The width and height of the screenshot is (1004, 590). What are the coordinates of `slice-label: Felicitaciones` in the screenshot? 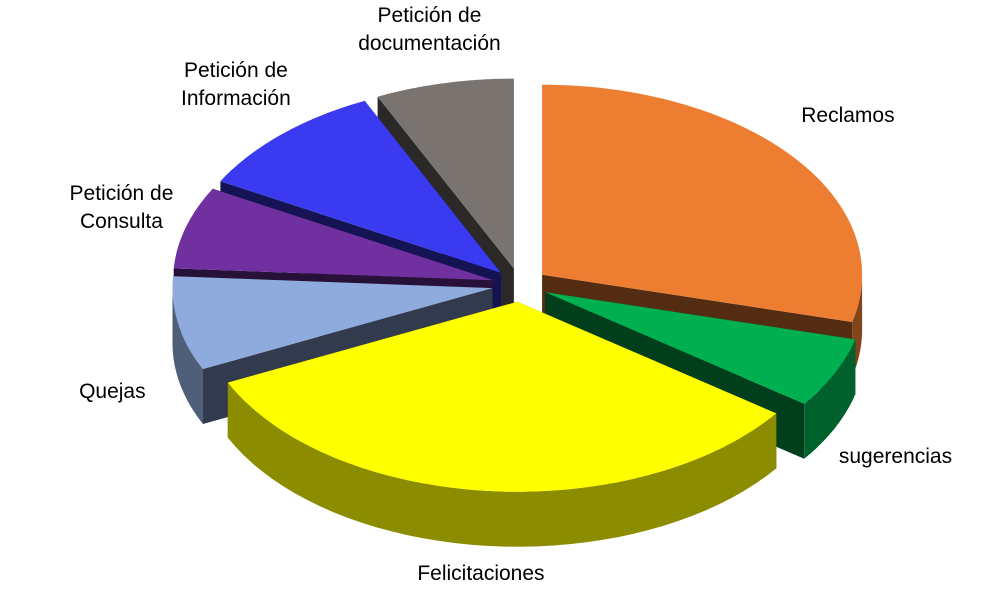 It's located at (481, 573).